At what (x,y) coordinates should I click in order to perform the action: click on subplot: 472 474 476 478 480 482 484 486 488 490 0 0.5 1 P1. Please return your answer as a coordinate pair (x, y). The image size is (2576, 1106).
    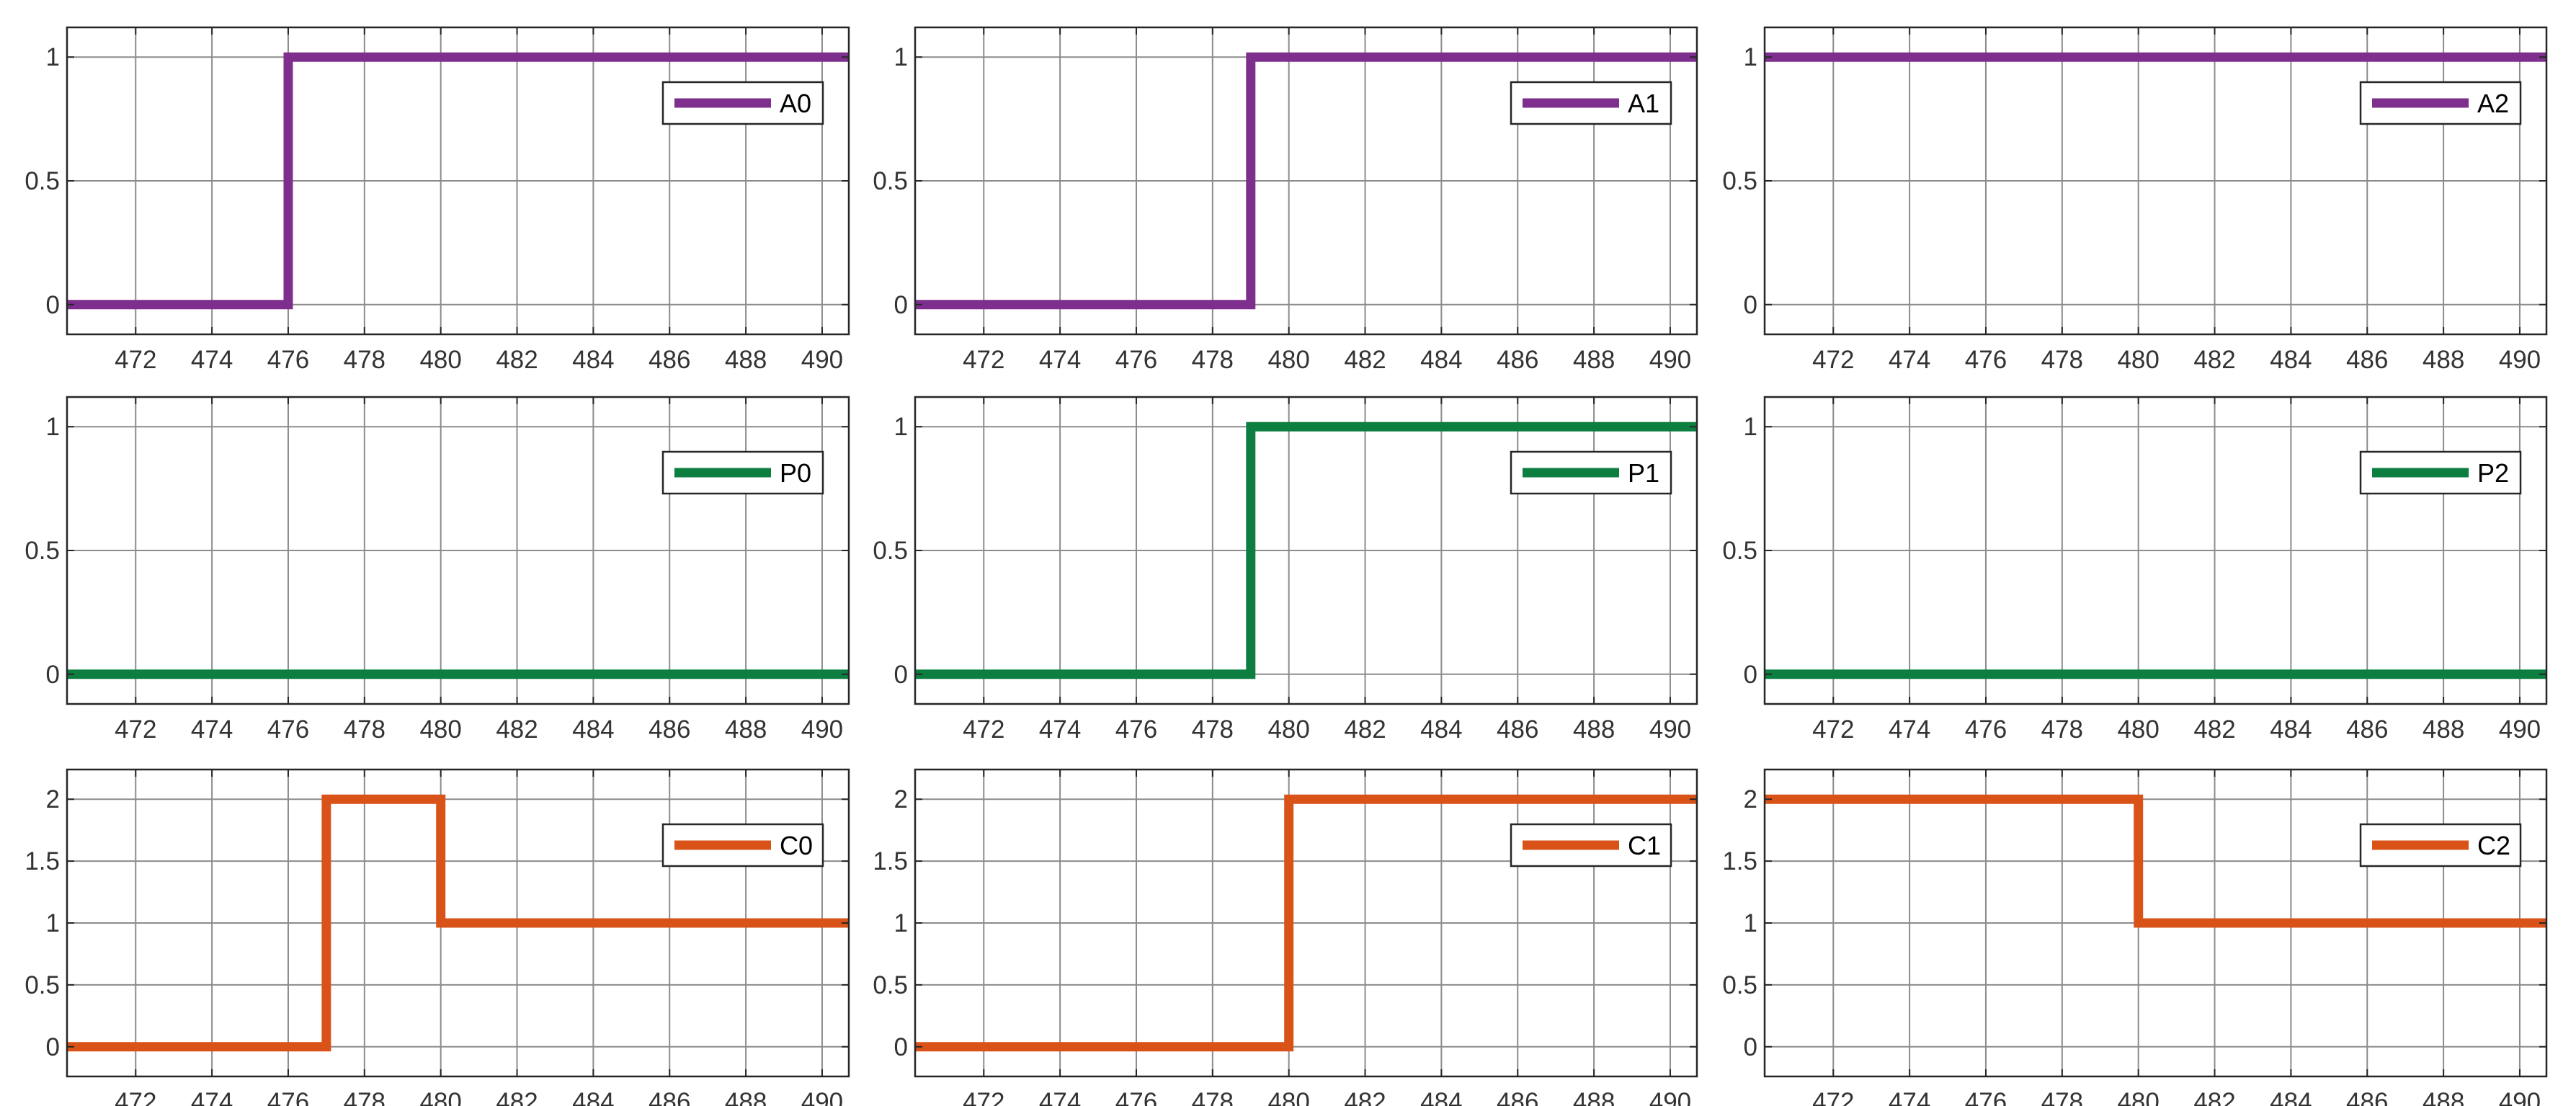
    Looking at the image, I should click on (1285, 570).